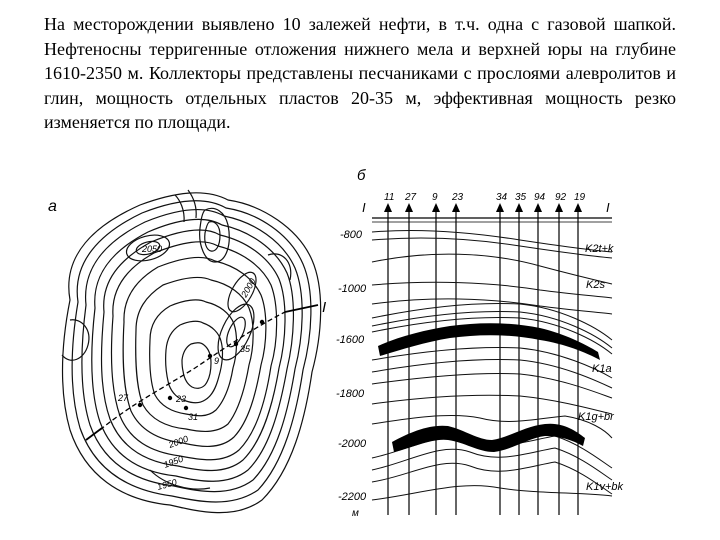 The image size is (720, 540). Describe the element at coordinates (502, 197) in the screenshot. I see `well-number: 34` at that location.